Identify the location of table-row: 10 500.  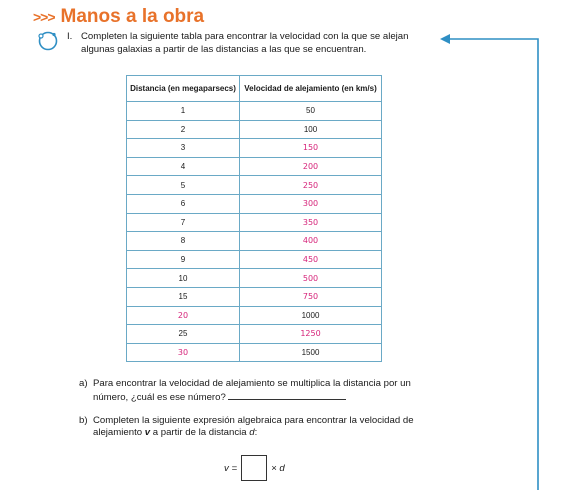
(254, 278).